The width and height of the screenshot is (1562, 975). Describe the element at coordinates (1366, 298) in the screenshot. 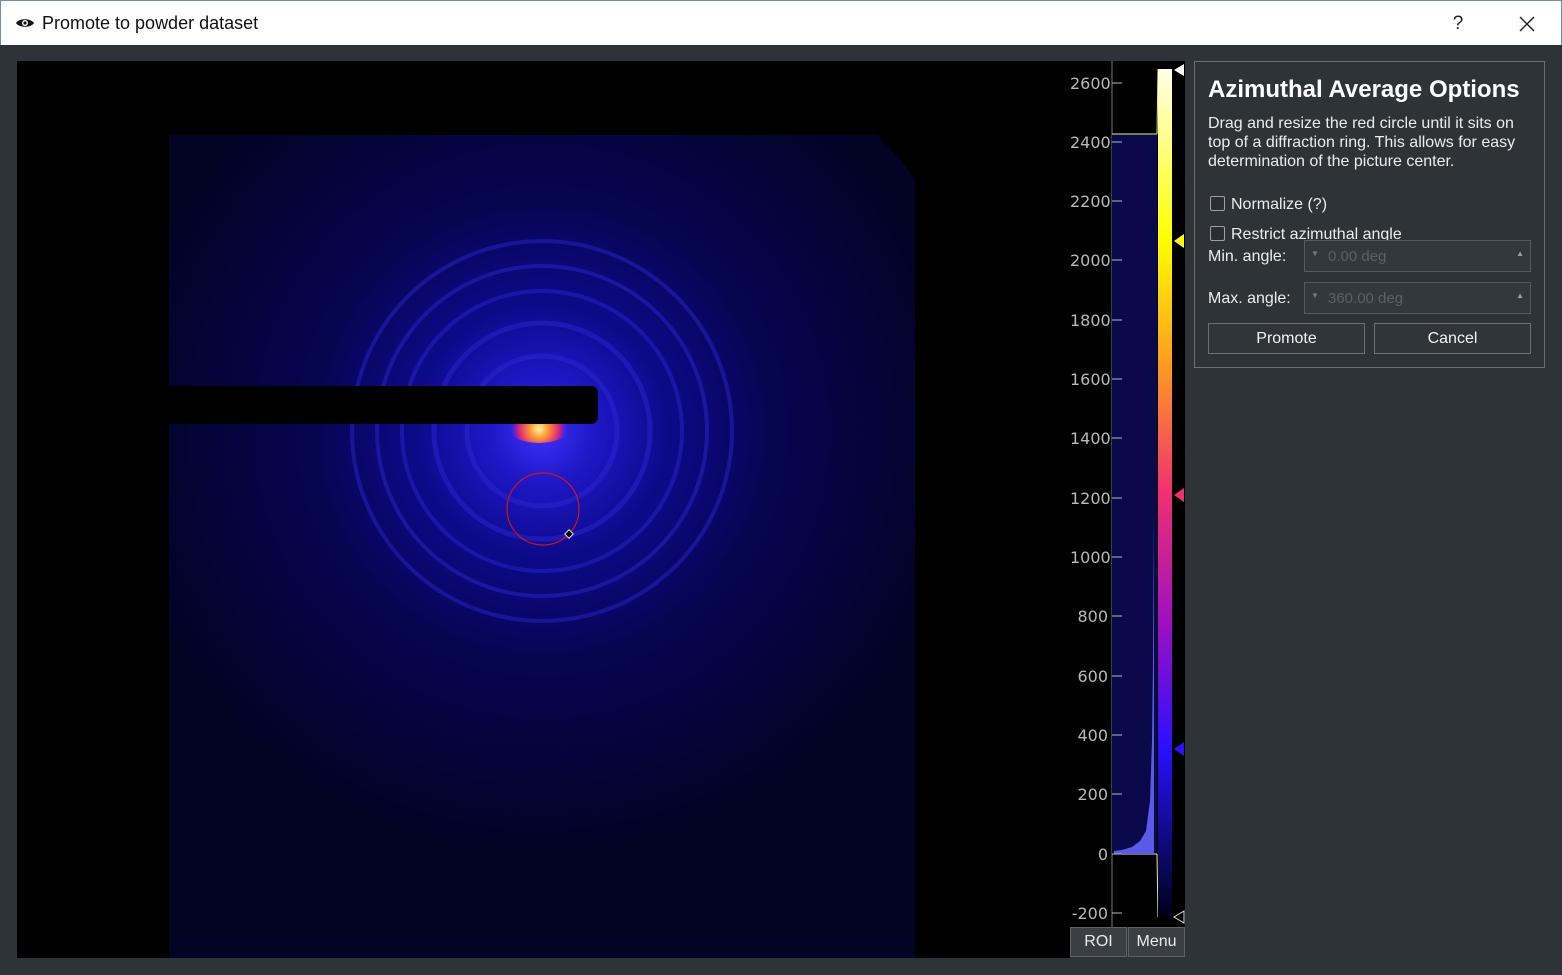

I see `max-angle-value: 360.00 deg` at that location.